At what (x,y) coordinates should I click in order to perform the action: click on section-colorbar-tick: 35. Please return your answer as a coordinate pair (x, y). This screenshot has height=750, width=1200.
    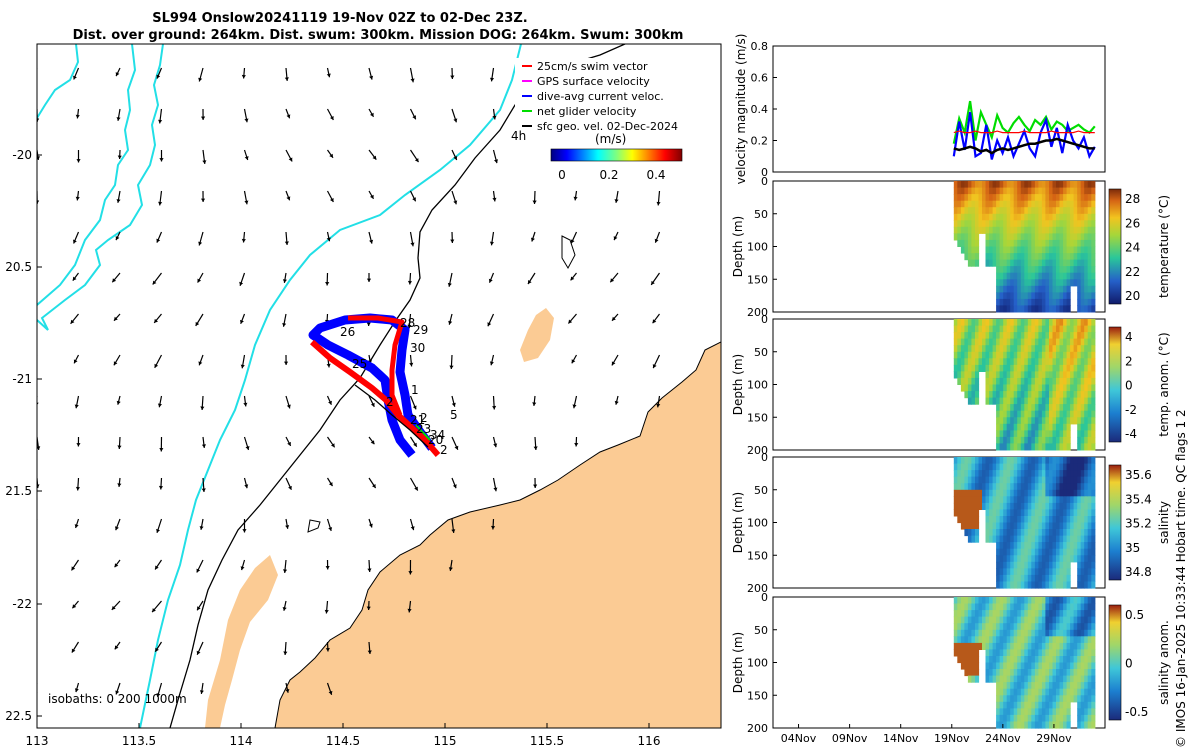
    Looking at the image, I should click on (1132, 548).